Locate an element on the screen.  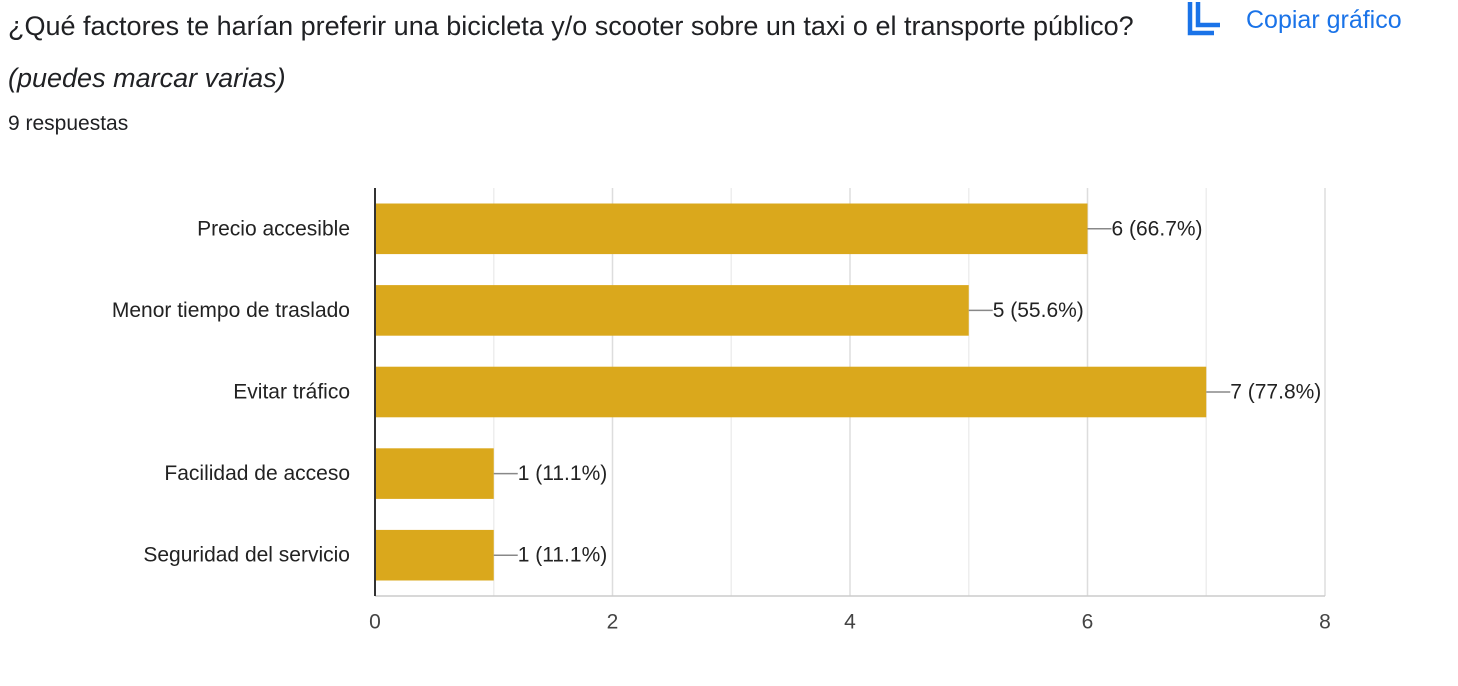
x-tick-label: 8 is located at coordinates (1325, 622).